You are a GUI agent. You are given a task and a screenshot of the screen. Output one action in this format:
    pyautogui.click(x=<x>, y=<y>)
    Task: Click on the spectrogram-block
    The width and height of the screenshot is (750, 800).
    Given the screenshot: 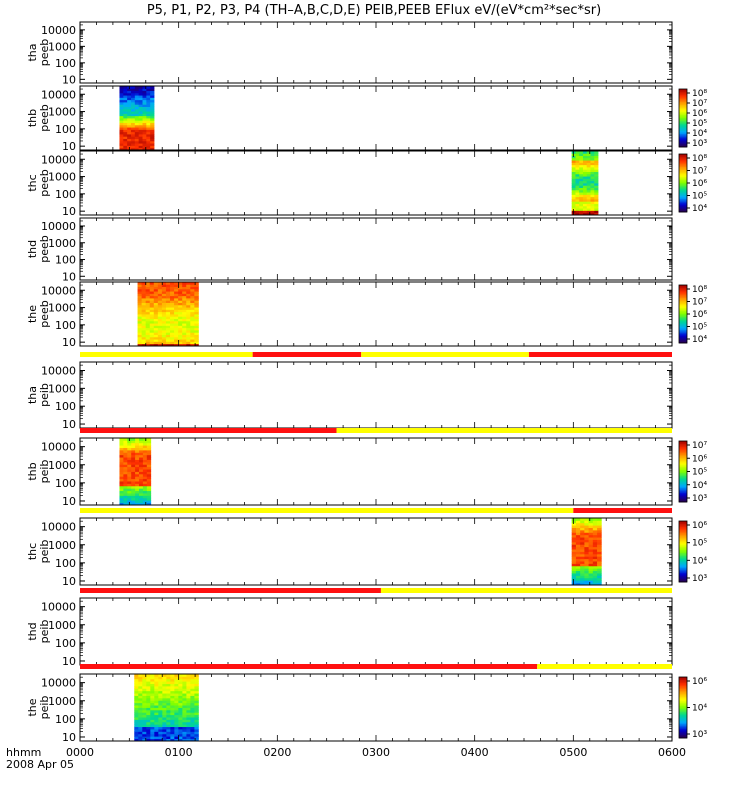 What is the action you would take?
    pyautogui.click(x=585, y=183)
    